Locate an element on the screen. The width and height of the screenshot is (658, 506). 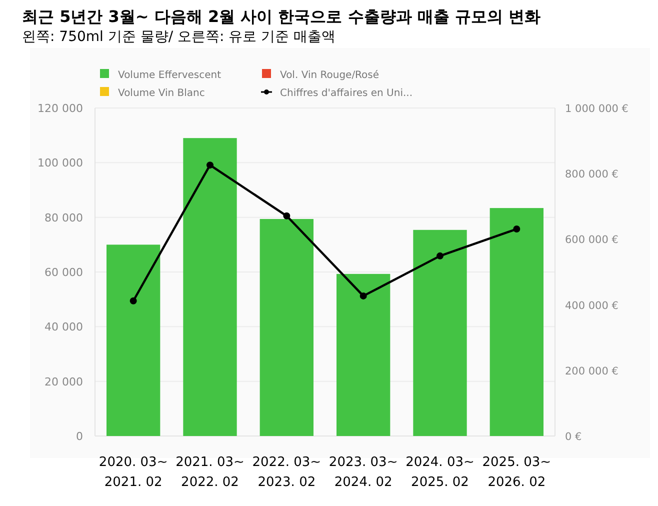
y2-tick-label: 200 000 € is located at coordinates (591, 371).